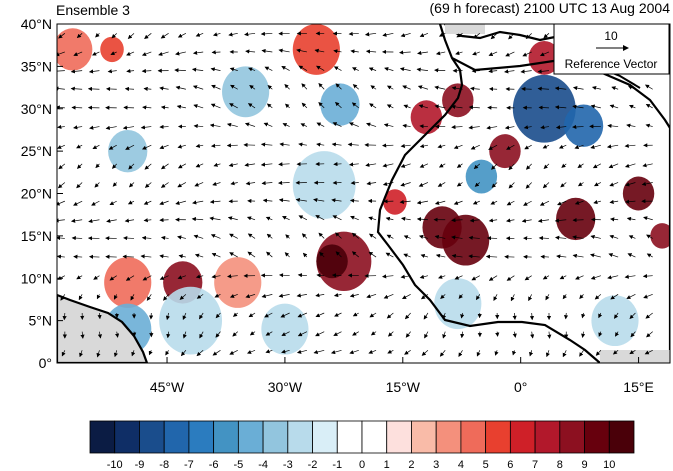 The height and width of the screenshot is (471, 673). I want to click on colorbar-label: 1, so click(387, 465).